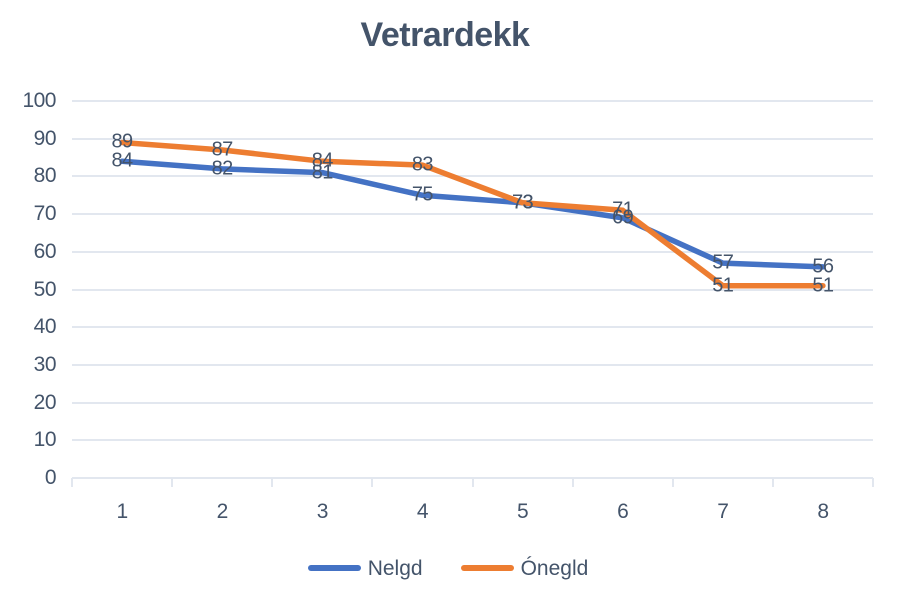 This screenshot has height=602, width=900. I want to click on y-axis-tick-label: 80, so click(45, 176).